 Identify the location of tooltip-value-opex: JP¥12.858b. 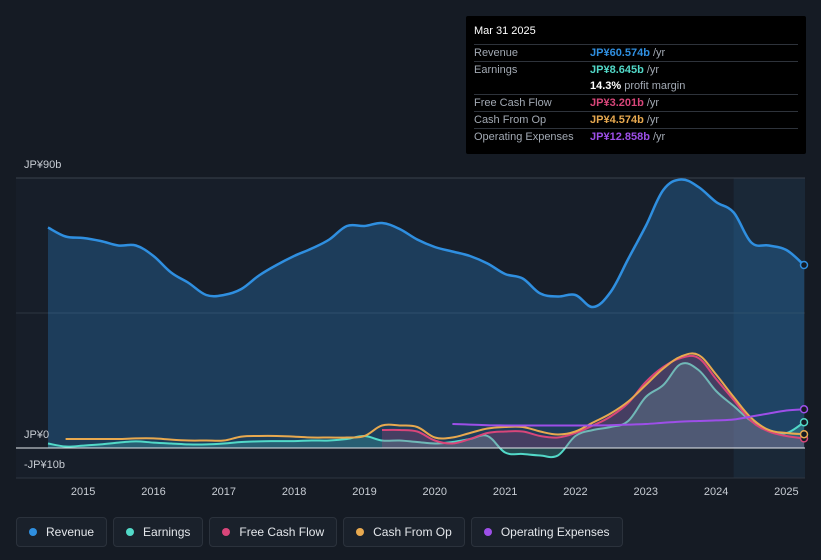
(620, 137).